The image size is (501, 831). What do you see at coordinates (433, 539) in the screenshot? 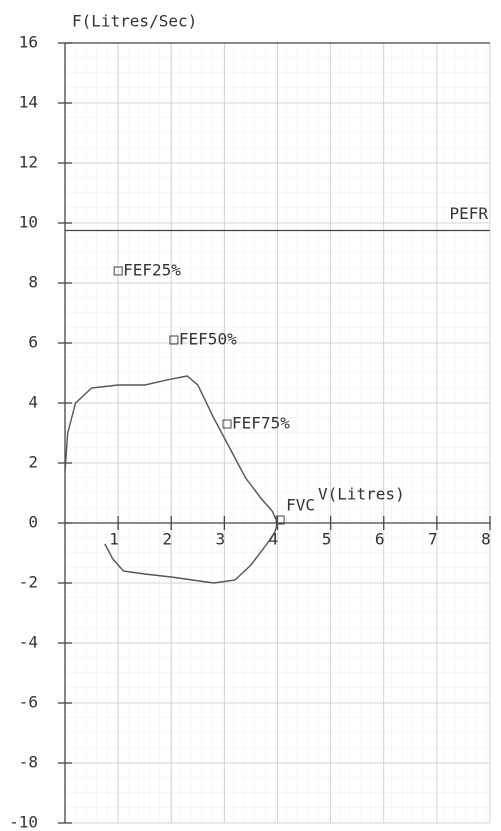
I see `x-tick-label: 7` at bounding box center [433, 539].